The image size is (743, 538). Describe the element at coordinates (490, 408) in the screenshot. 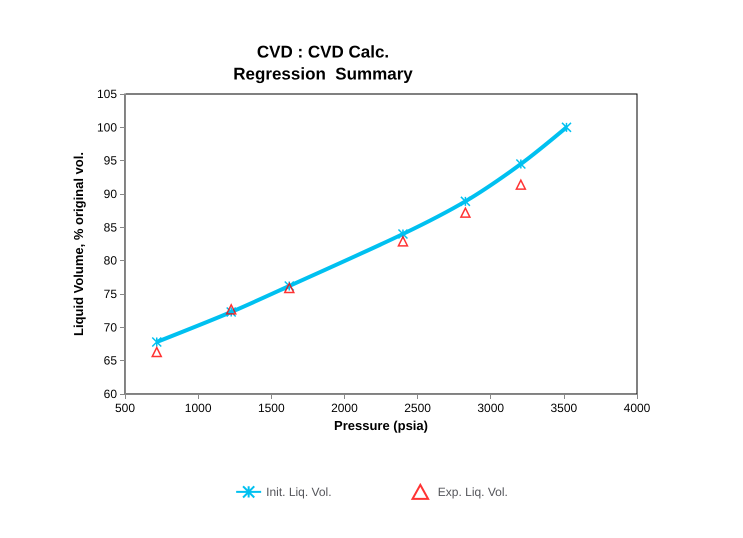

I see `x-tick-label: 3000` at that location.